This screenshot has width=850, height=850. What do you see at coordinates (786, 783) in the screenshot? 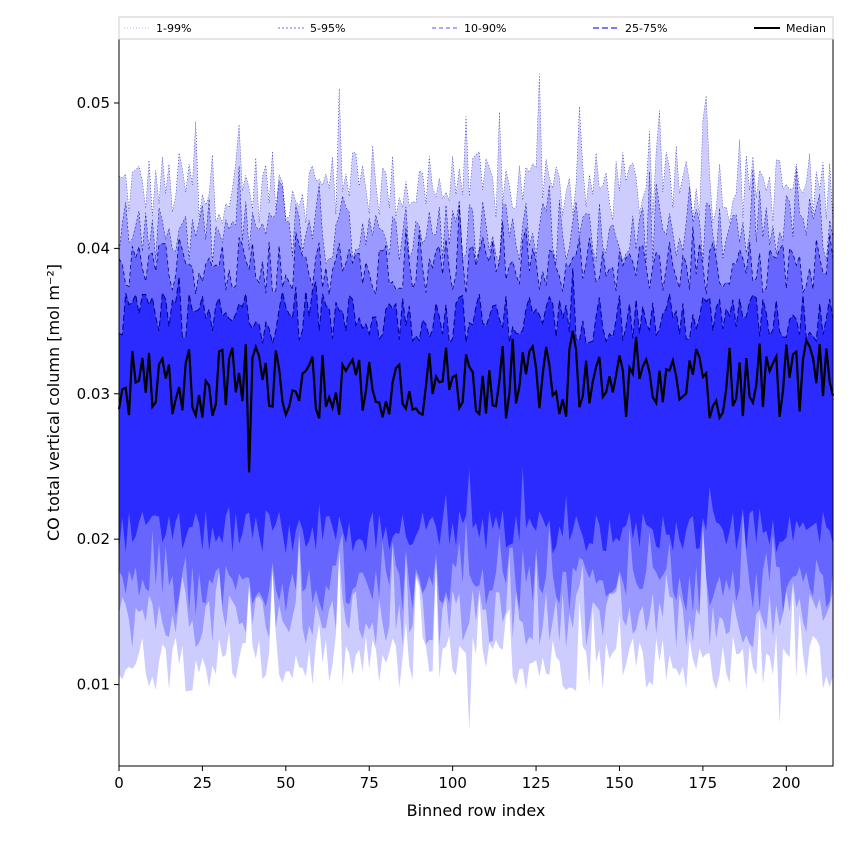
I see `x-tick-label: 200` at bounding box center [786, 783].